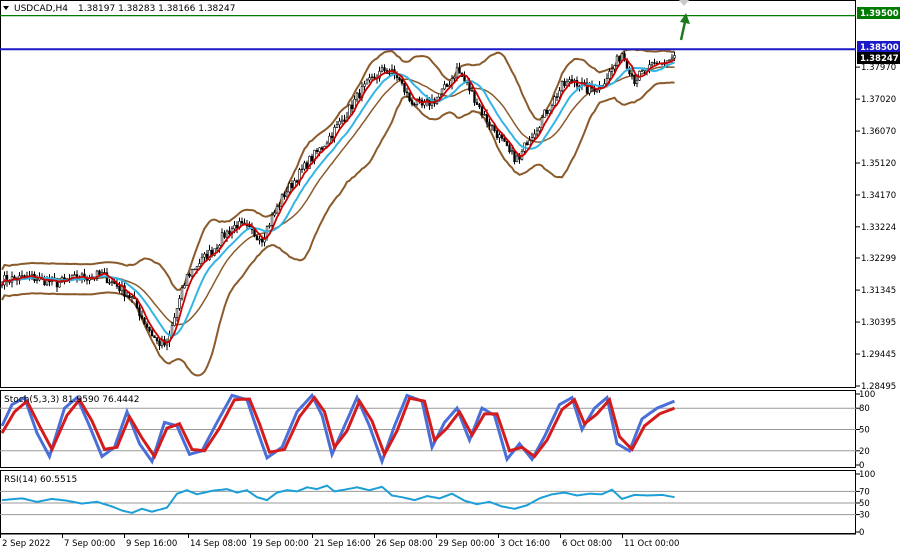  I want to click on scroll-marker-icon, so click(684, 3).